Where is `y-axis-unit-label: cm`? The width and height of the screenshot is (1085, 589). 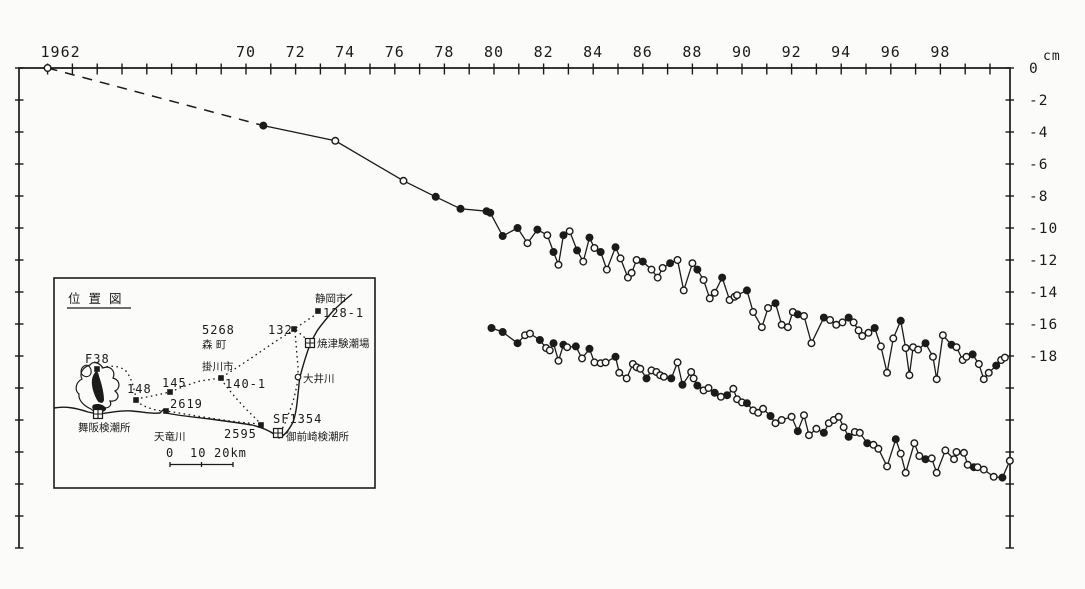 y-axis-unit-label: cm is located at coordinates (1052, 56).